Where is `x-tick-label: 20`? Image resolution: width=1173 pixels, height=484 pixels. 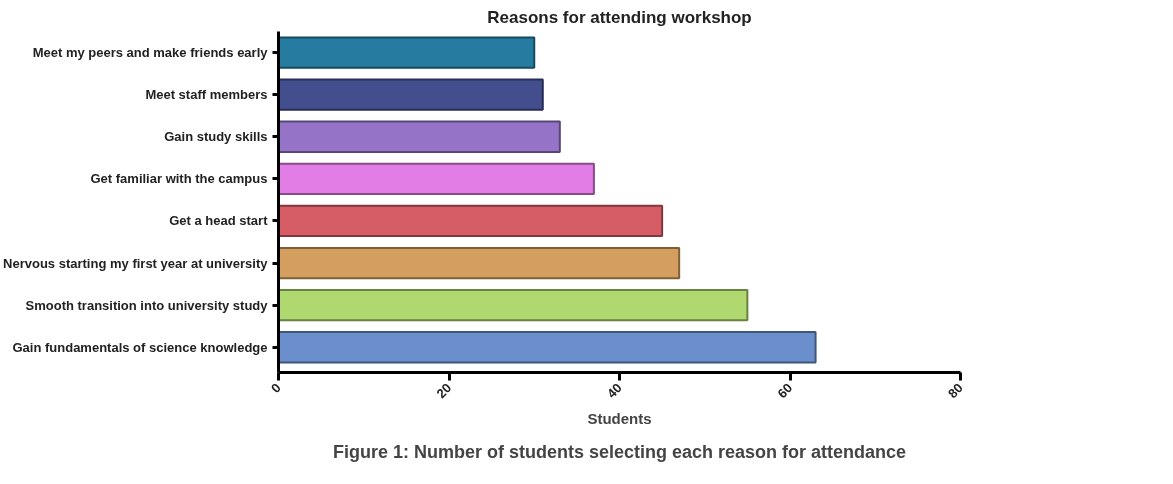 x-tick-label: 20 is located at coordinates (444, 391).